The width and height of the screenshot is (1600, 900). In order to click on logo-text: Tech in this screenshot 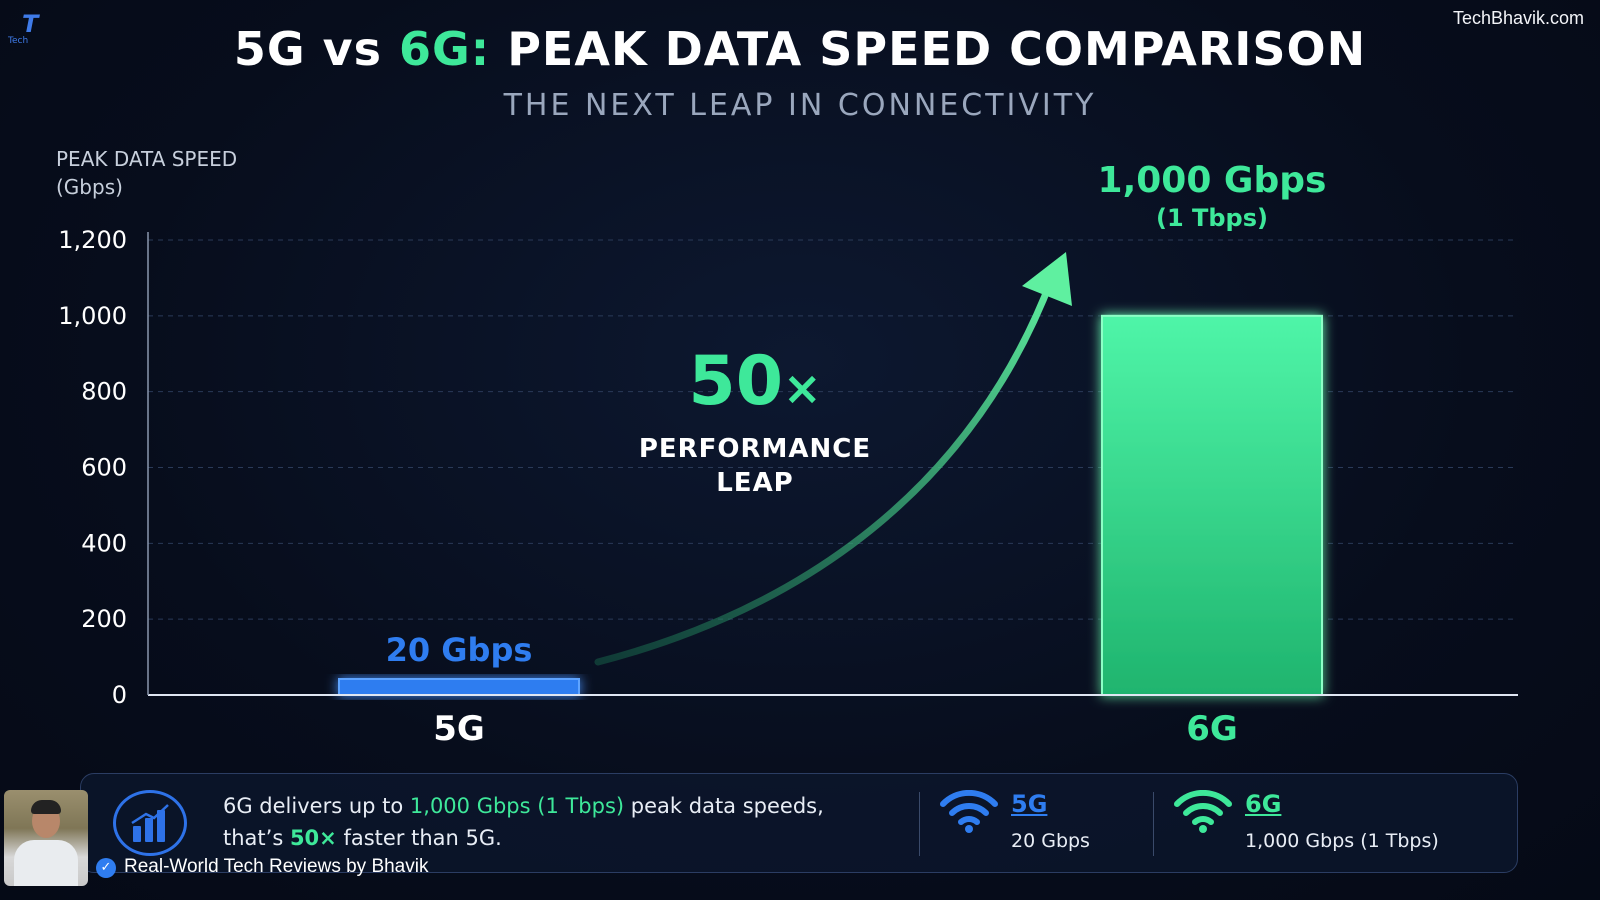, I will do `click(18, 41)`.